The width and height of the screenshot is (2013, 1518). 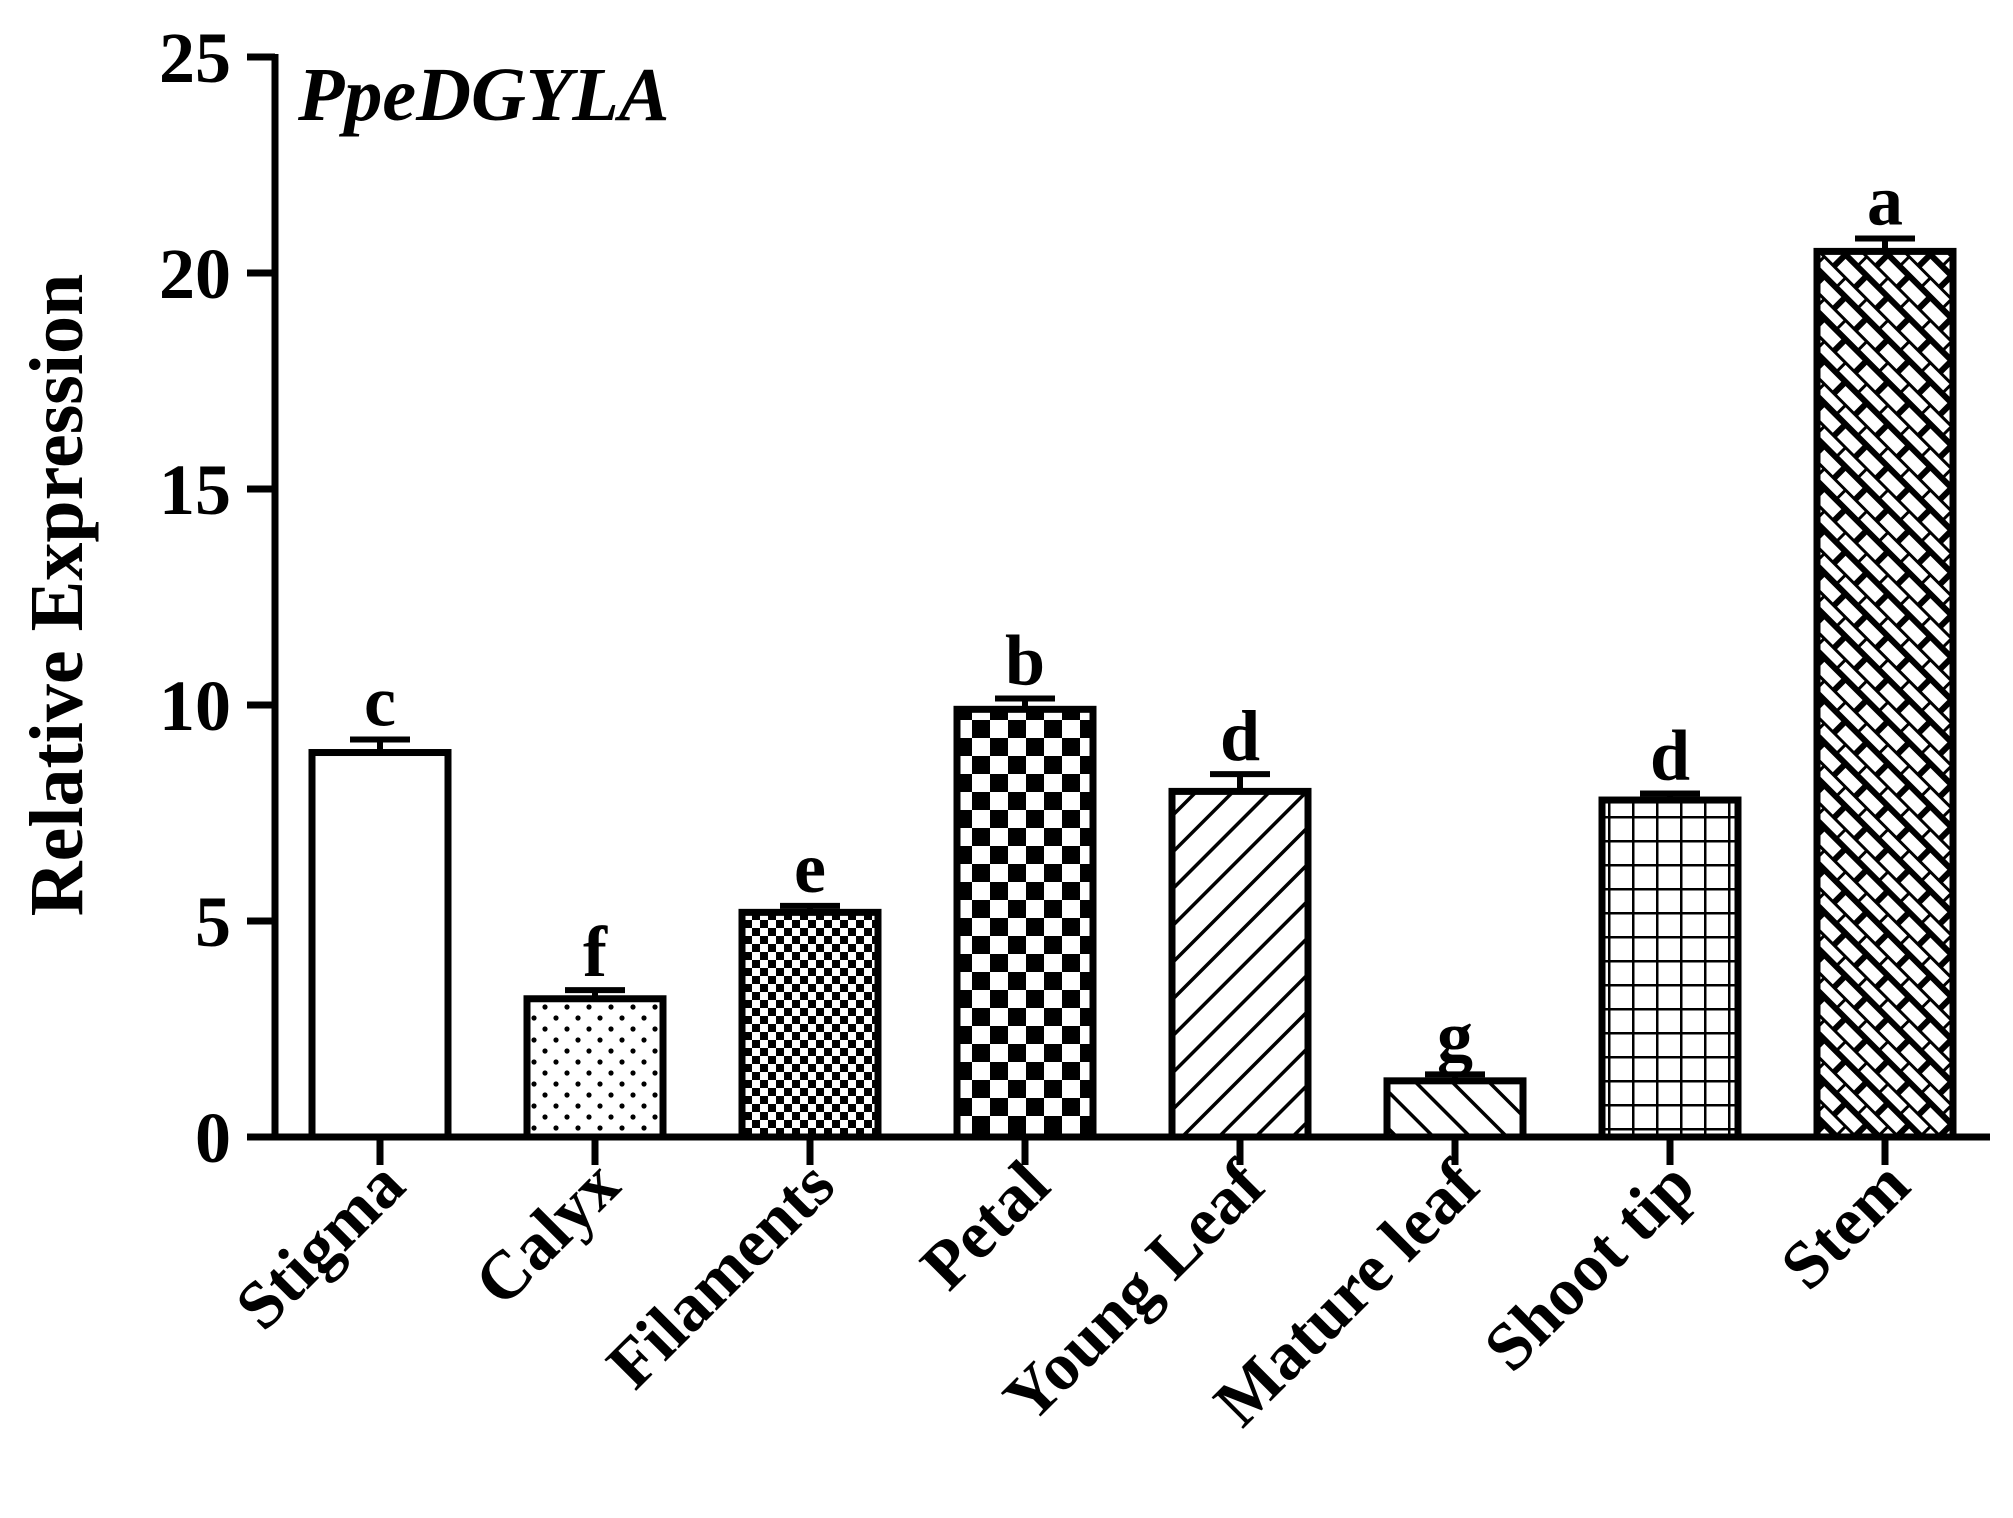 What do you see at coordinates (1588, 1265) in the screenshot?
I see `x-tick-label: Shoot tip` at bounding box center [1588, 1265].